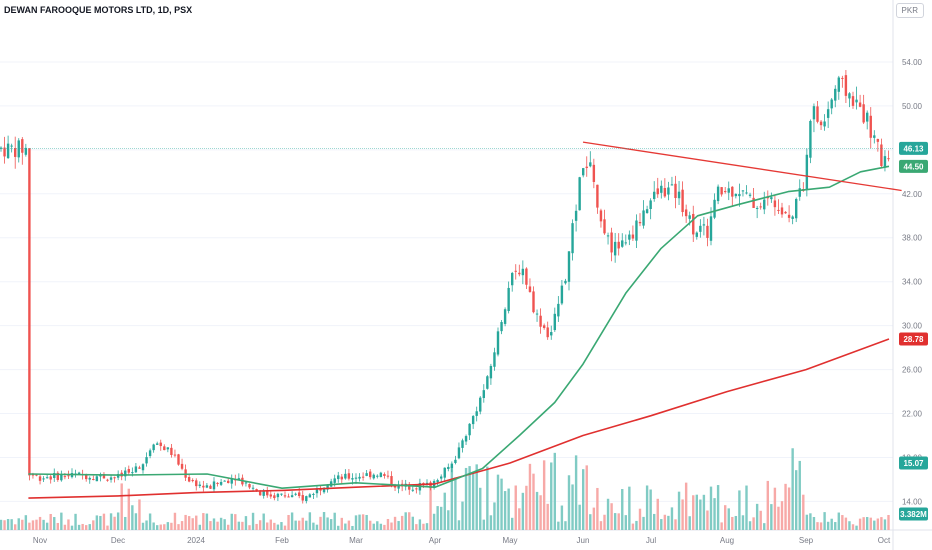 The width and height of the screenshot is (932, 550). What do you see at coordinates (509, 540) in the screenshot?
I see `time-tick-label: May` at bounding box center [509, 540].